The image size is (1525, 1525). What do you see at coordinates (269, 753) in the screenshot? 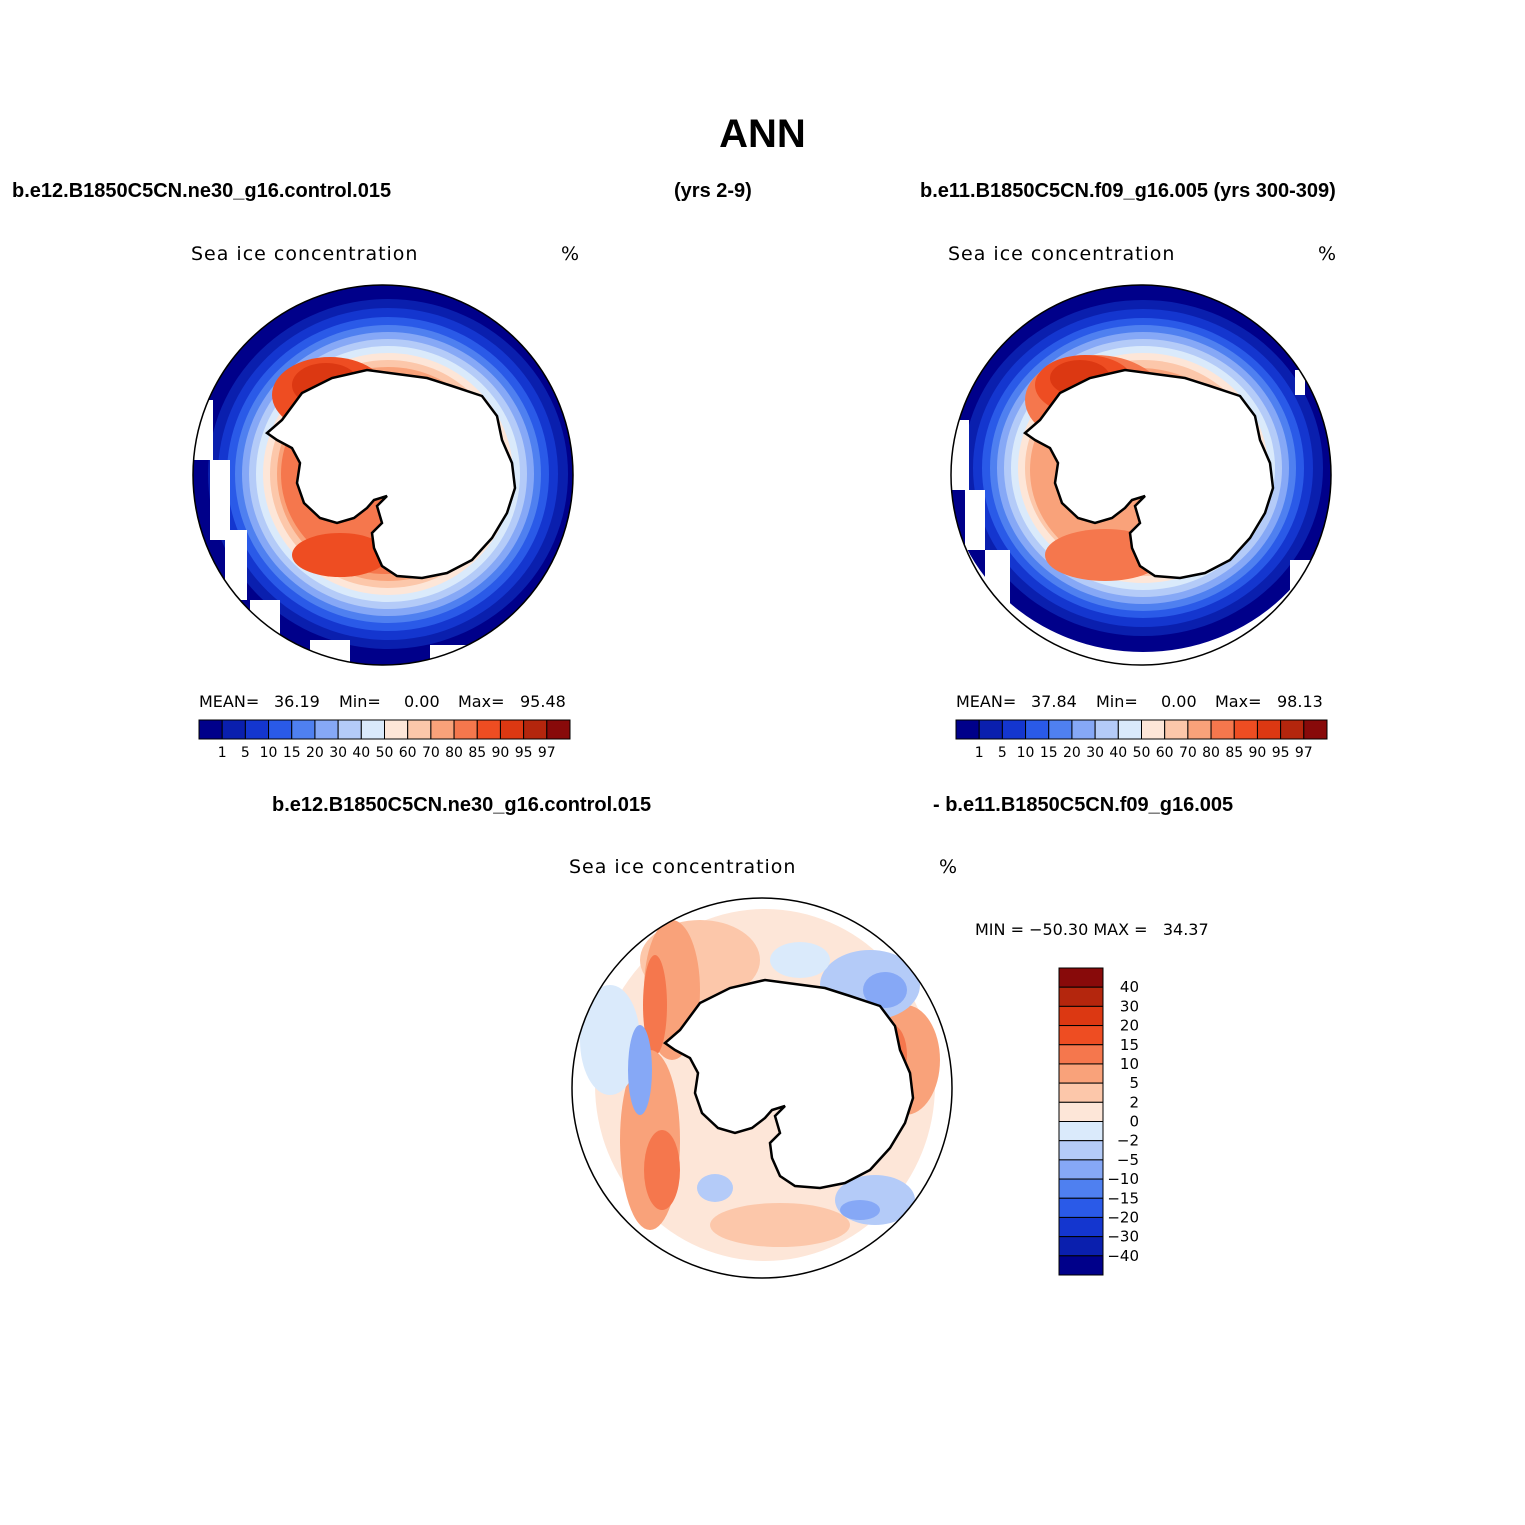
I see `panel1-colorbar-tick-label: 10` at bounding box center [269, 753].